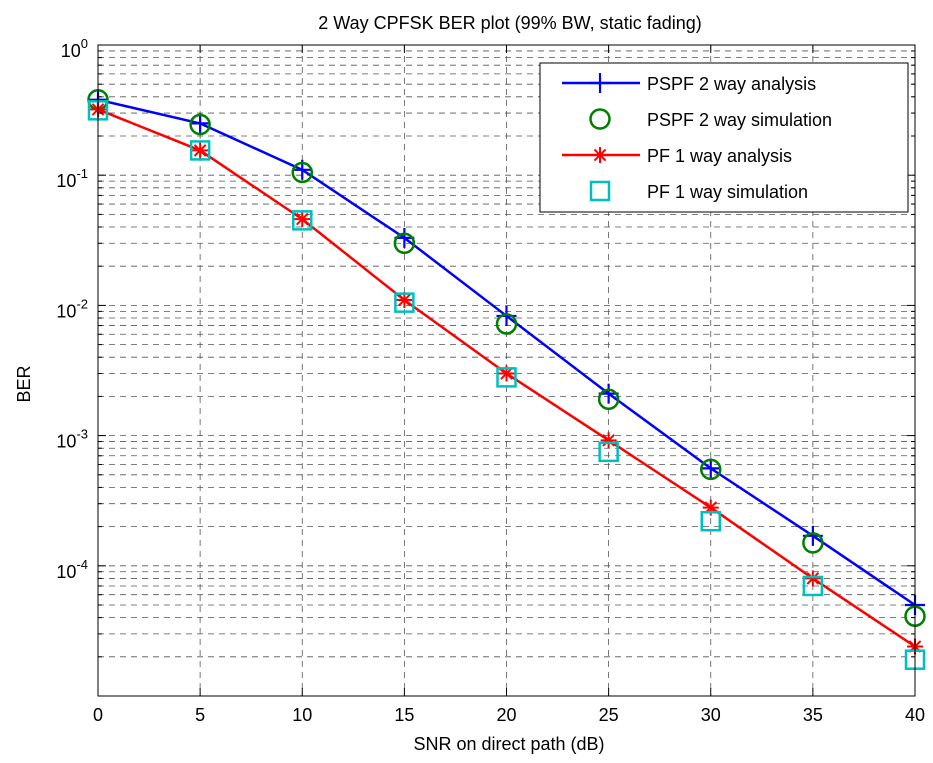 The image size is (933, 763). I want to click on x-tick-label: 35, so click(813, 715).